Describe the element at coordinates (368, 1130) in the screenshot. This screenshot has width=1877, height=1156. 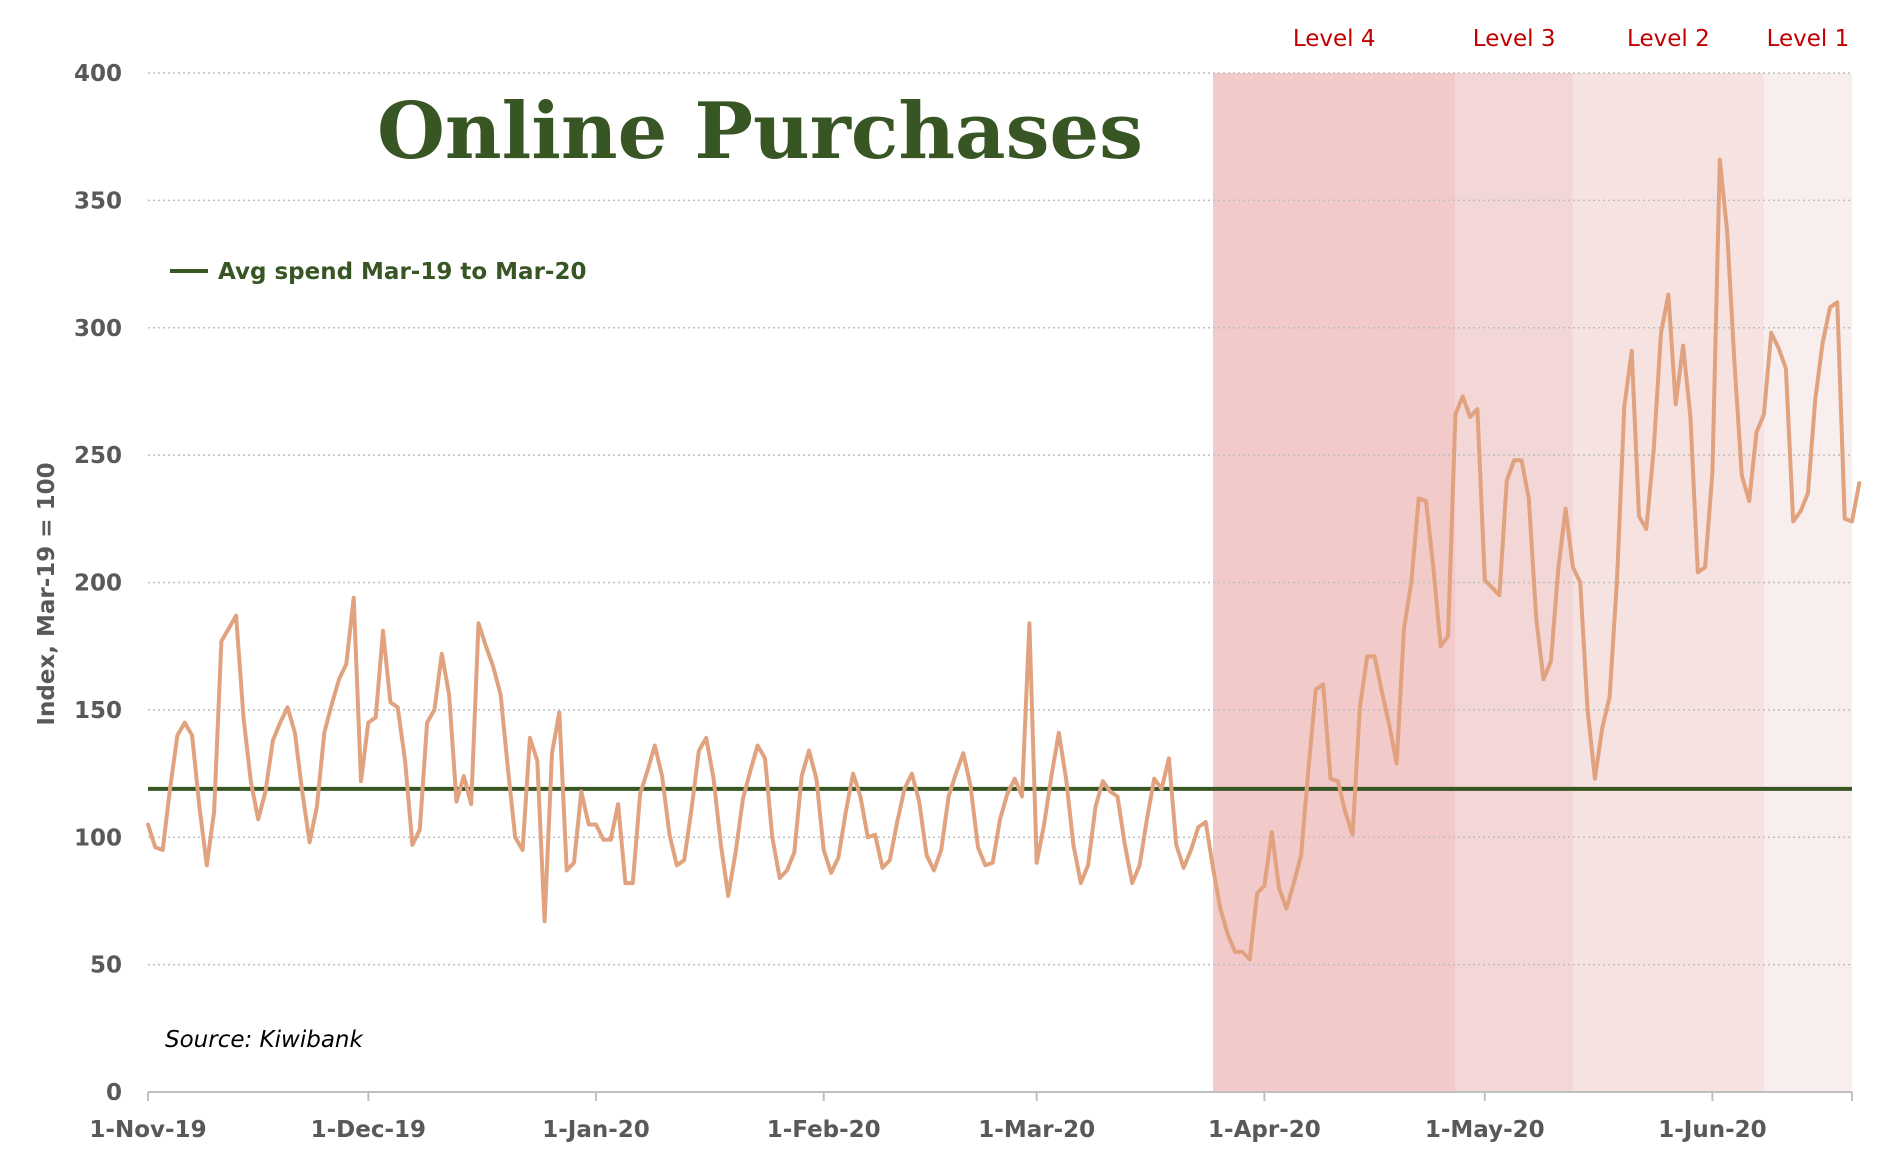
I see `x-tick-label-2: 1-Dec-19` at that location.